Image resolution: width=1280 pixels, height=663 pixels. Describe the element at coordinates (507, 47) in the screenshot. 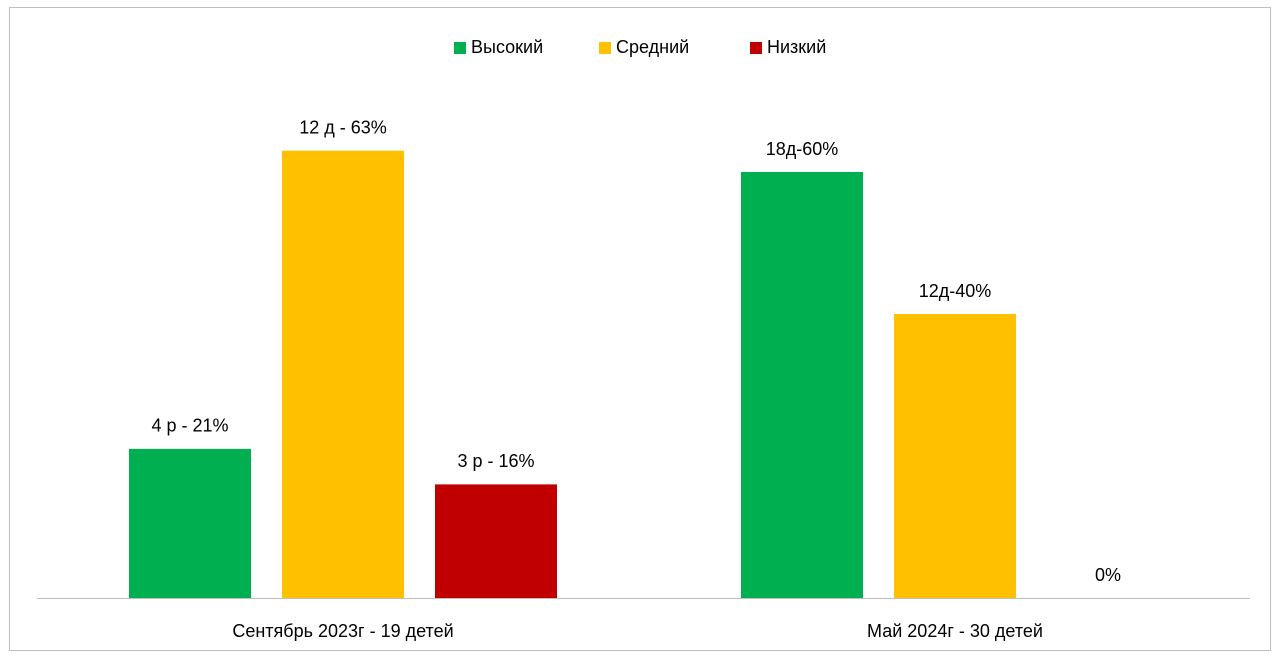

I see `legend-label: Высокий` at that location.